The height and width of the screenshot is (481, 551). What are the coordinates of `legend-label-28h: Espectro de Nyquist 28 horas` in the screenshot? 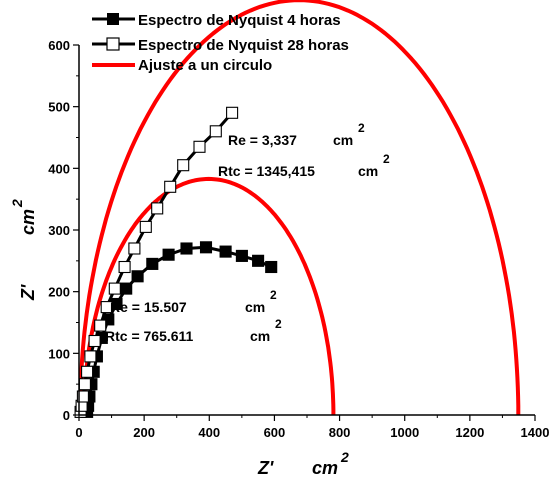 It's located at (243, 45).